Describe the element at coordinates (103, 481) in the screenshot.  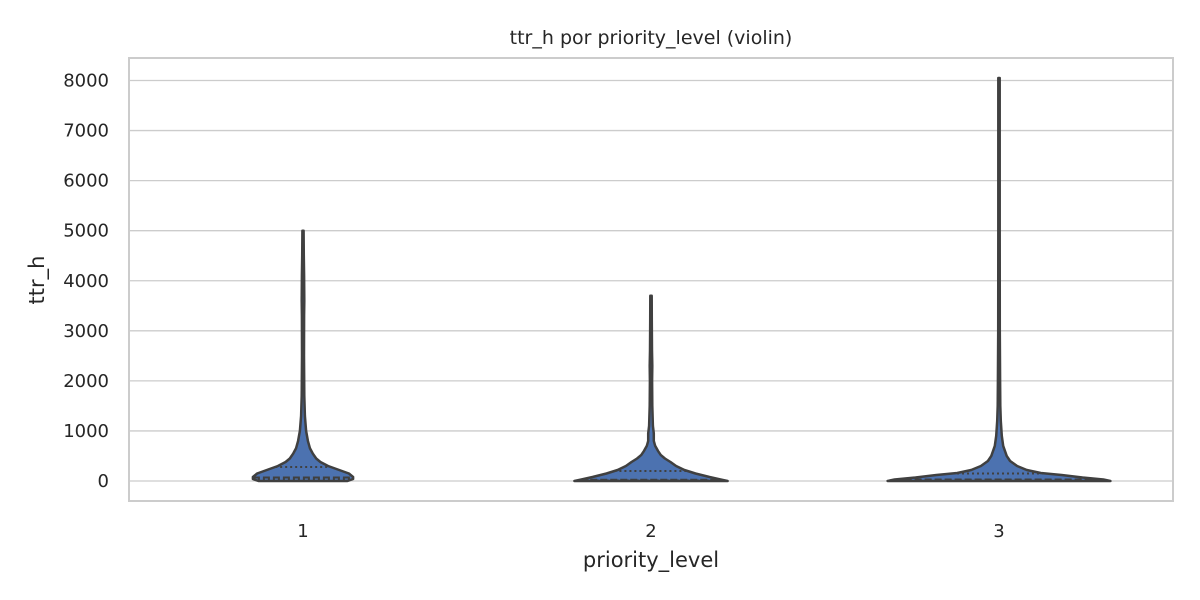
I see `y-tick-label: 0` at that location.